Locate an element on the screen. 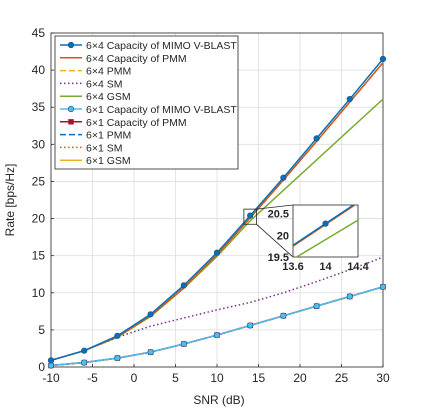  inset-x-tick-label: 14.4 is located at coordinates (358, 267).